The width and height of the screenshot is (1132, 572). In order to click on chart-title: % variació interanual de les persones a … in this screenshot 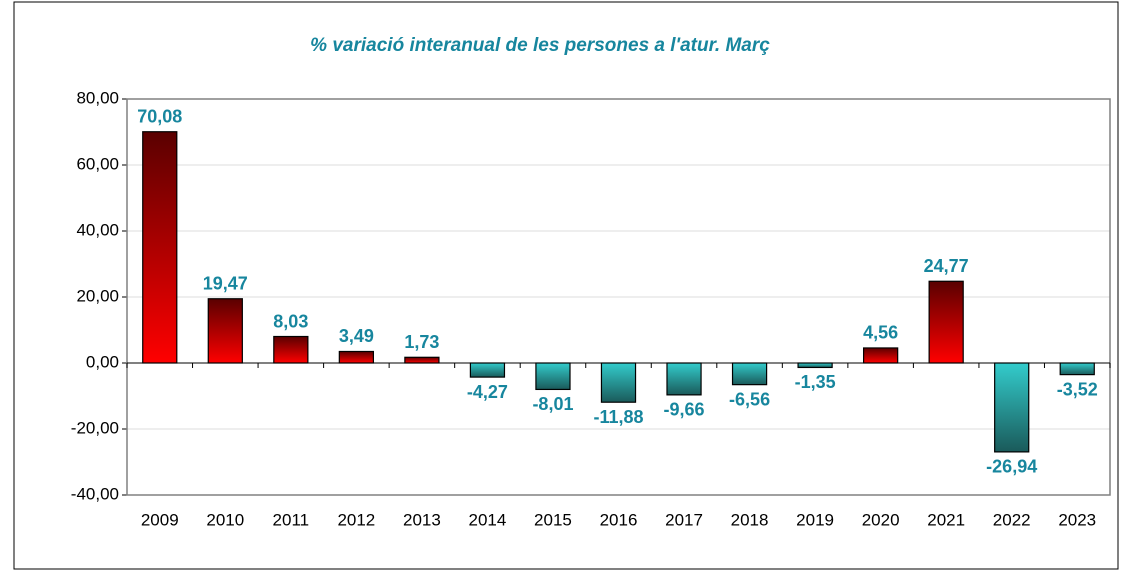, I will do `click(540, 45)`.